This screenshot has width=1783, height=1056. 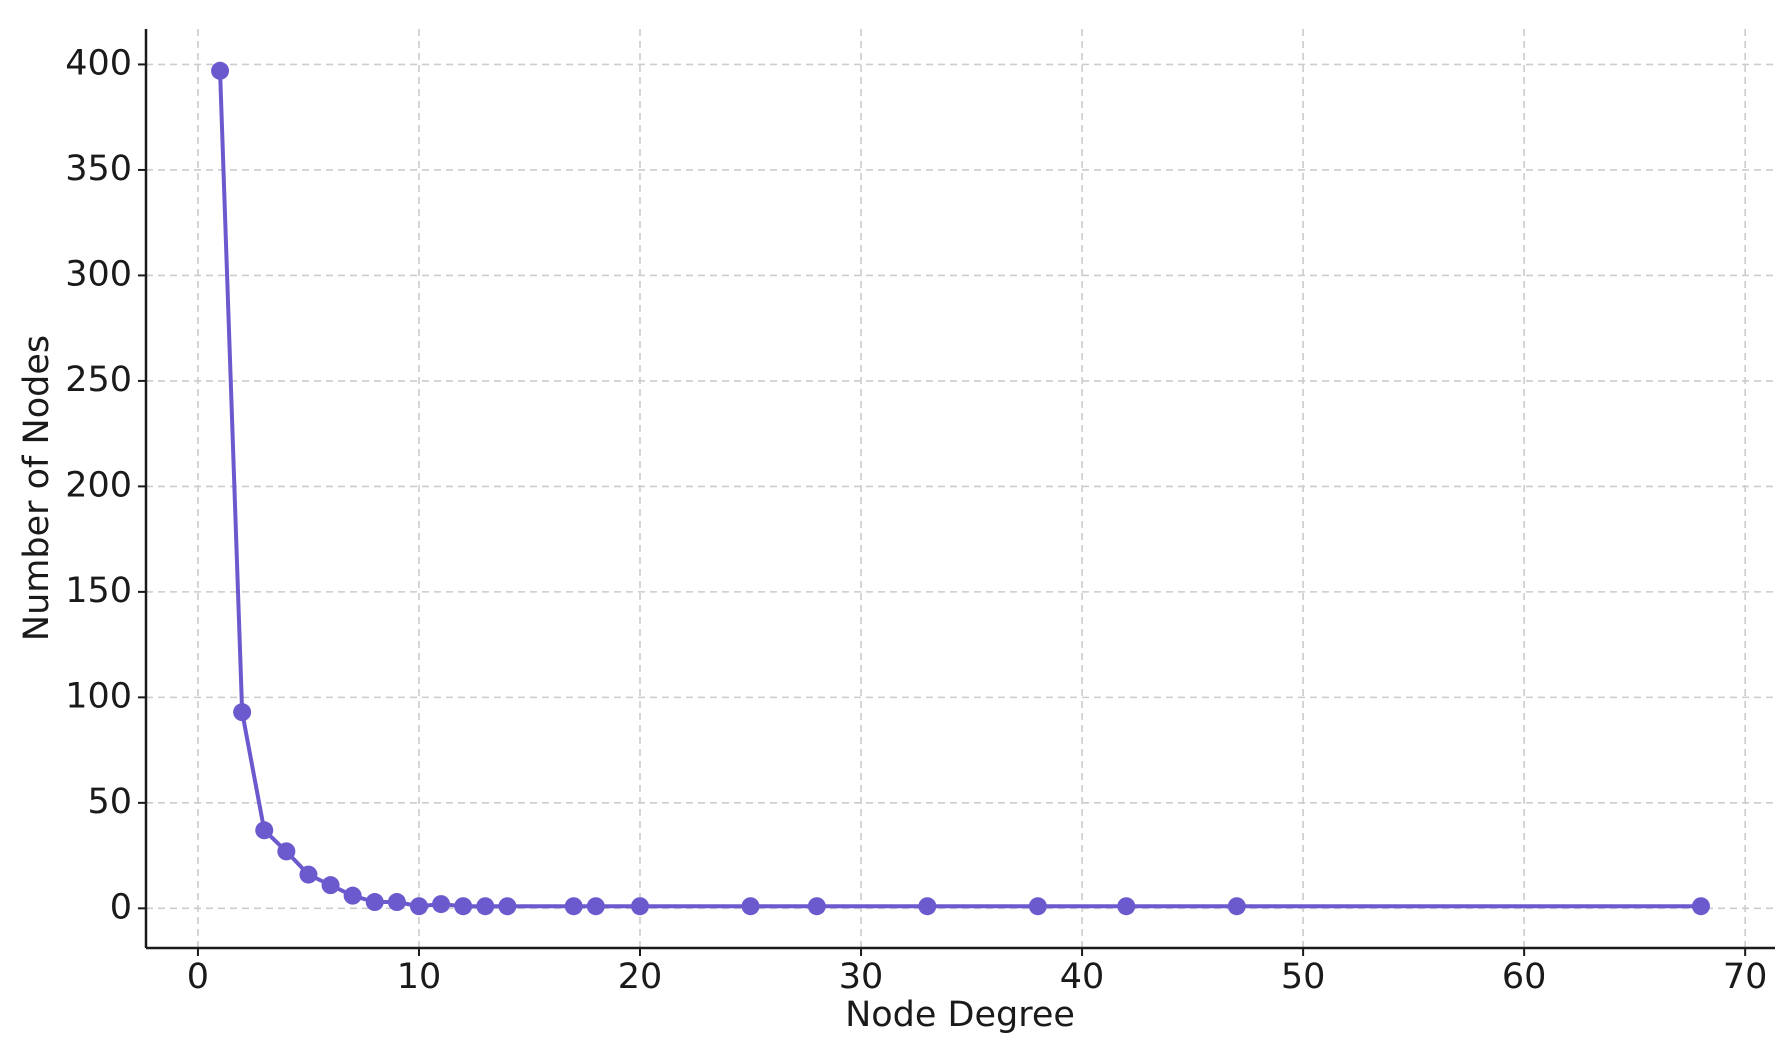 What do you see at coordinates (861, 977) in the screenshot?
I see `x-tick-label: 30` at bounding box center [861, 977].